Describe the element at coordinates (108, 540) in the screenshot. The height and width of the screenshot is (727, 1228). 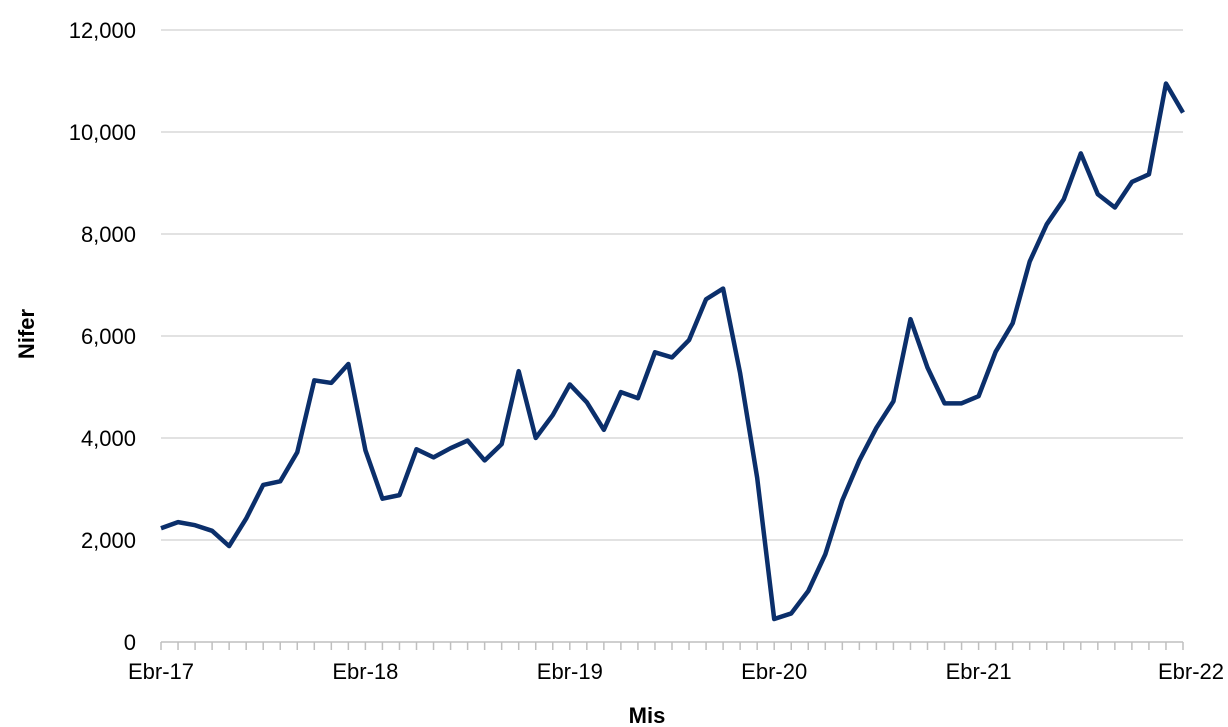
I see `y-tick-label: 2,000` at that location.